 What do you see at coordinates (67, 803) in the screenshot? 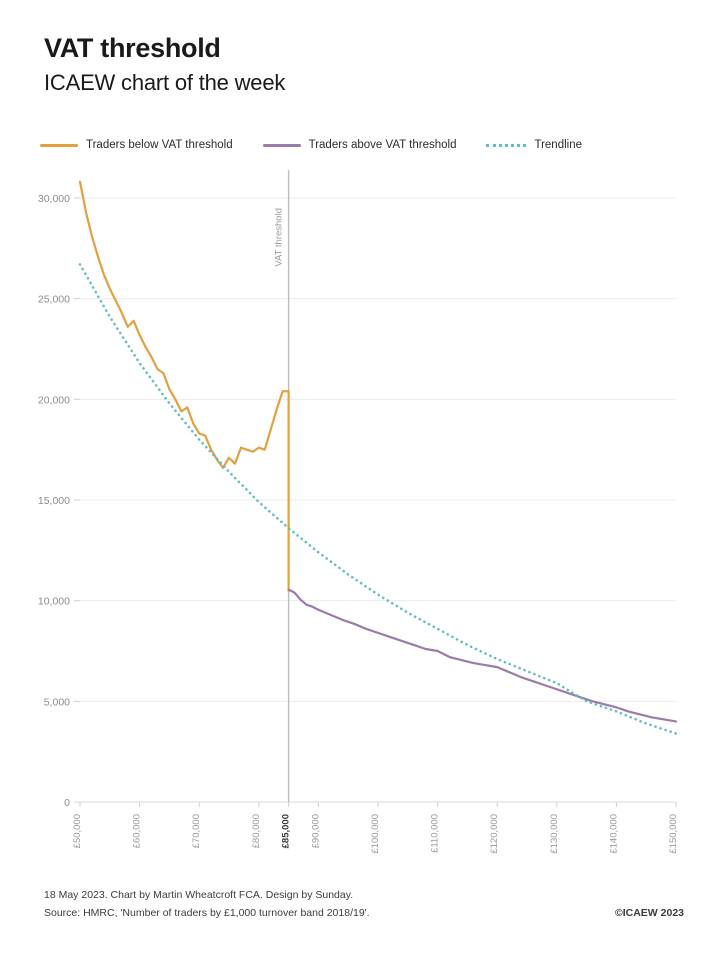
I see `svg-text: 0` at bounding box center [67, 803].